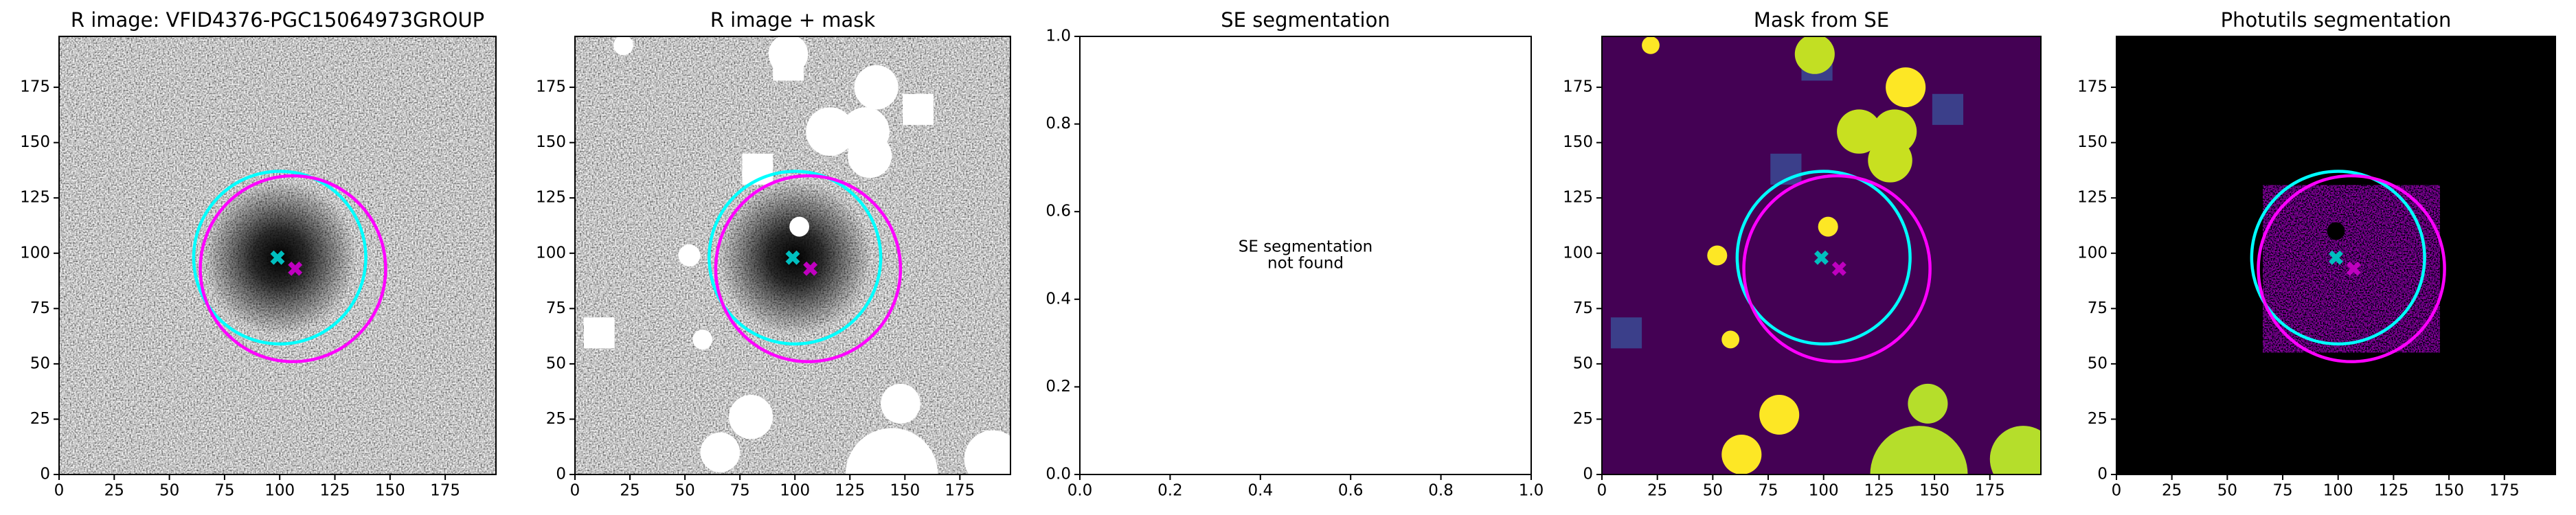 Image resolution: width=2576 pixels, height=515 pixels. Describe the element at coordinates (2336, 20) in the screenshot. I see `panel-title: Photutils segmentation` at that location.